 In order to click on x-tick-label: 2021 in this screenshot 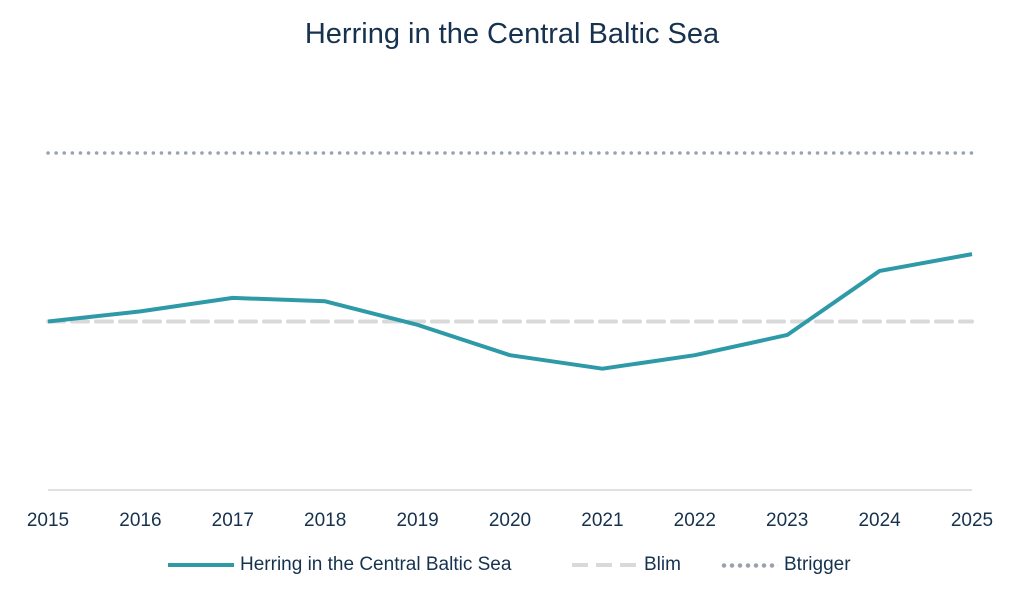, I will do `click(602, 520)`.